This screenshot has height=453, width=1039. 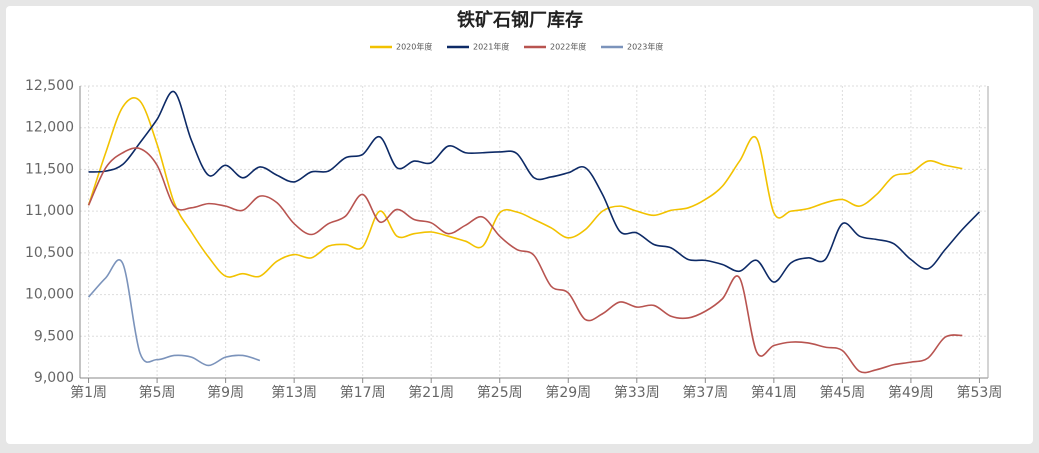 I want to click on x-tick-label: 第29周, so click(x=568, y=392).